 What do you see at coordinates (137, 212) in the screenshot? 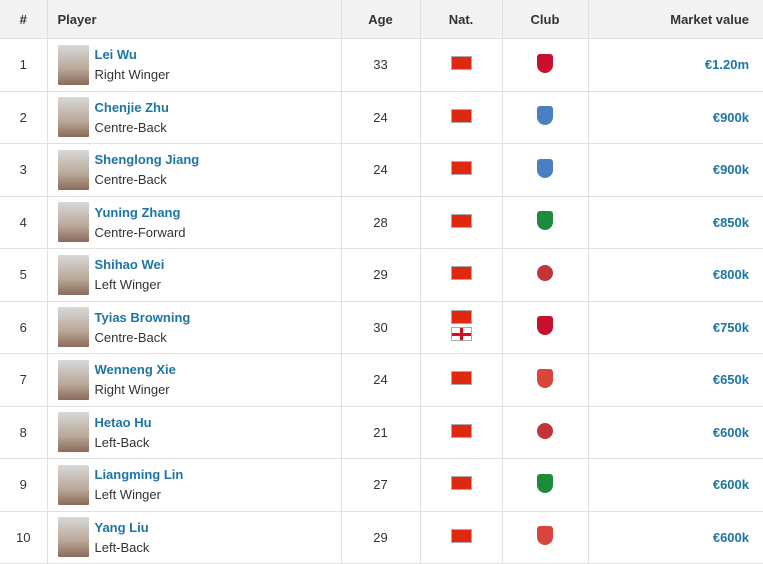
I see `player-name-link: Yuning Zhang` at bounding box center [137, 212].